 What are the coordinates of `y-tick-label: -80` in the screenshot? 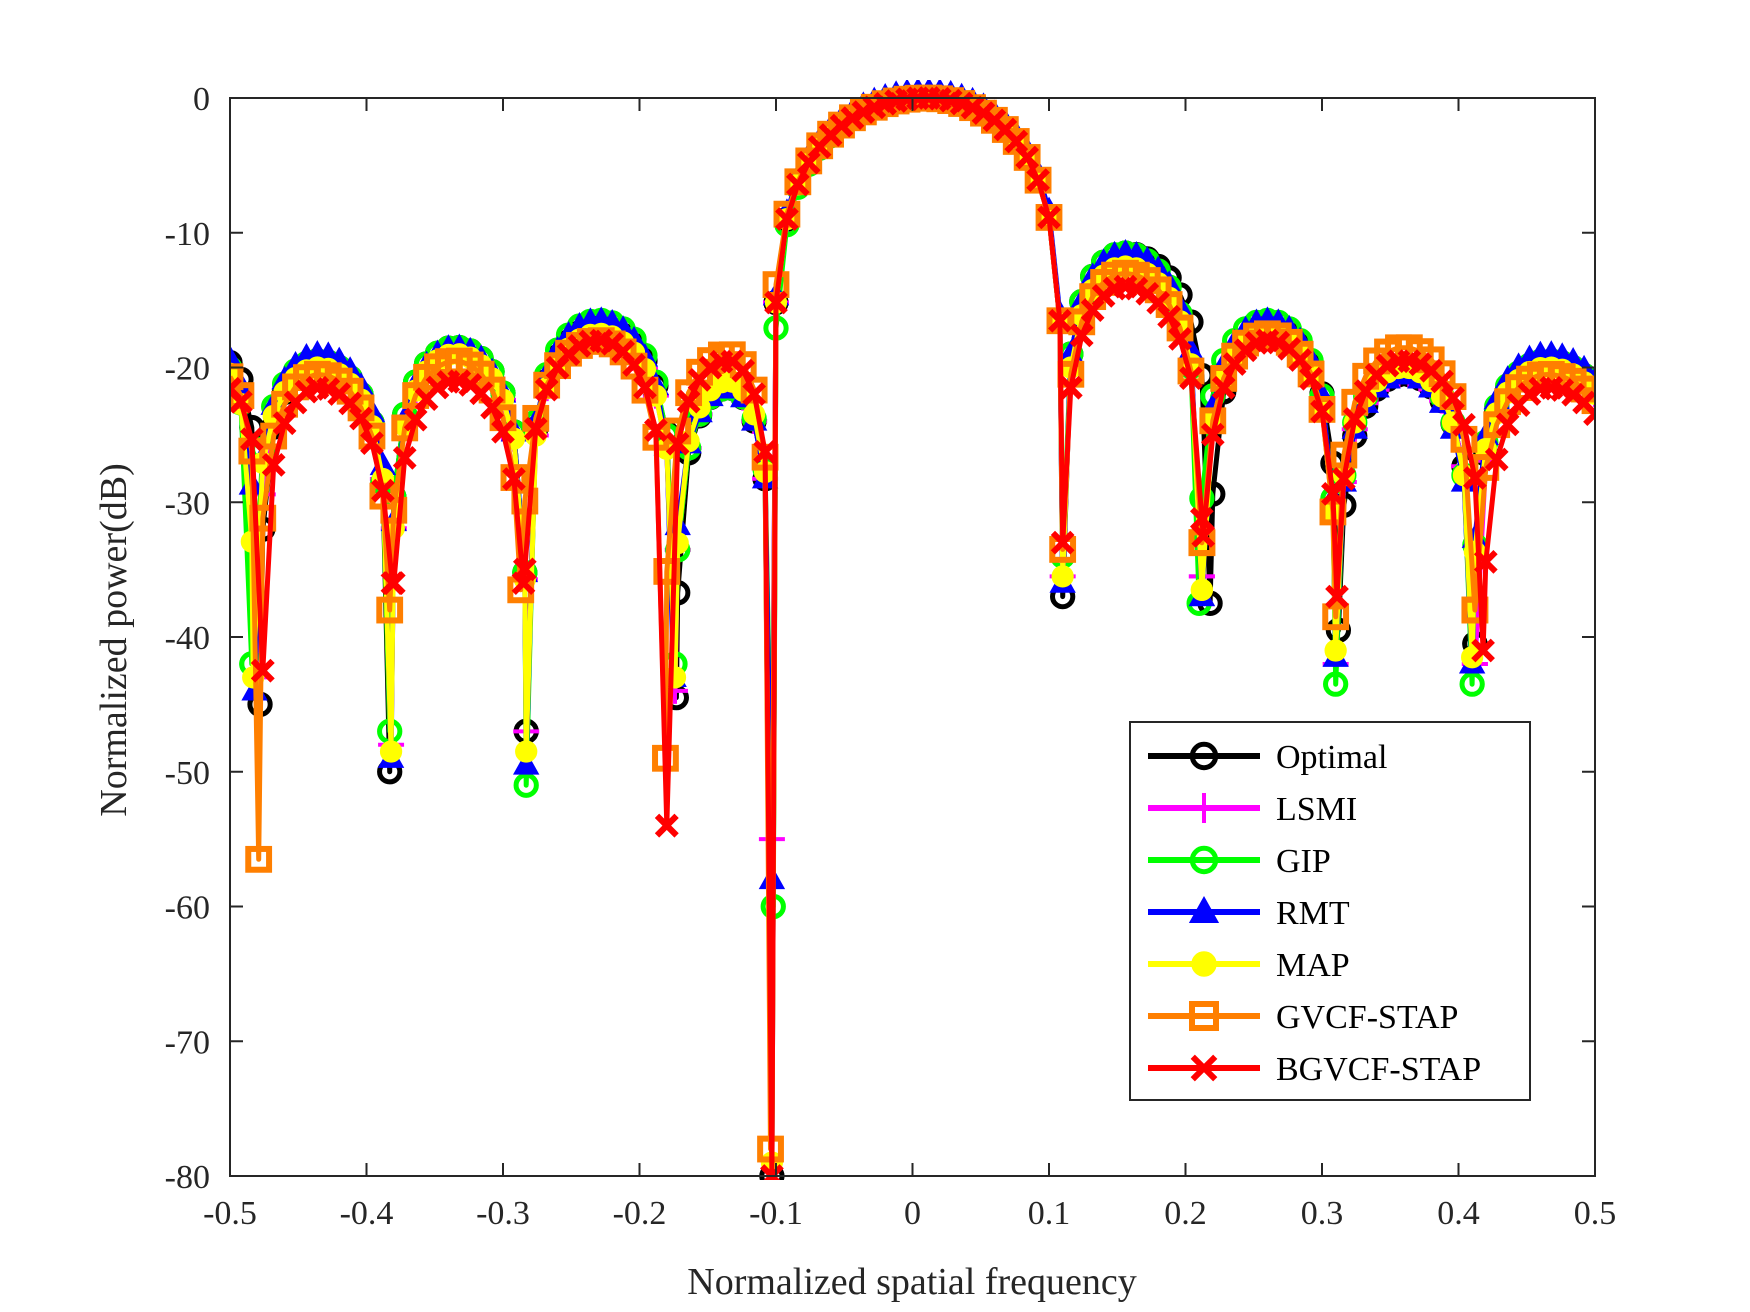 It's located at (187, 1177).